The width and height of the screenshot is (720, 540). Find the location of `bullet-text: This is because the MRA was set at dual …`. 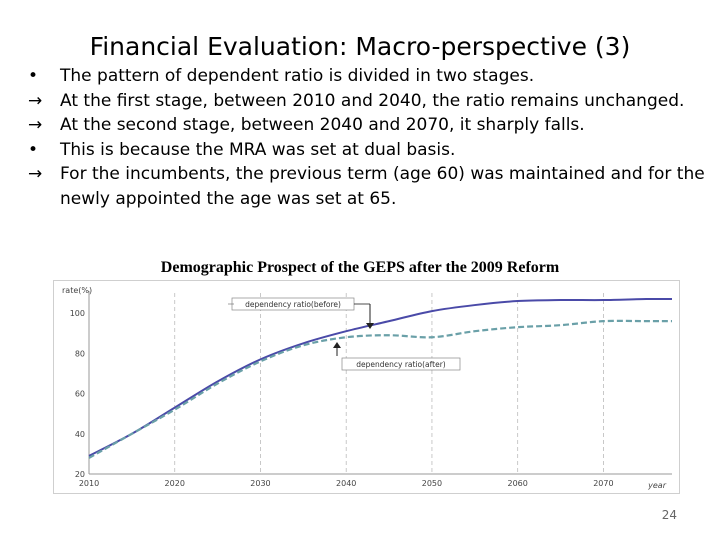

bullet-text: This is because the MRA was set at dual … is located at coordinates (258, 149).